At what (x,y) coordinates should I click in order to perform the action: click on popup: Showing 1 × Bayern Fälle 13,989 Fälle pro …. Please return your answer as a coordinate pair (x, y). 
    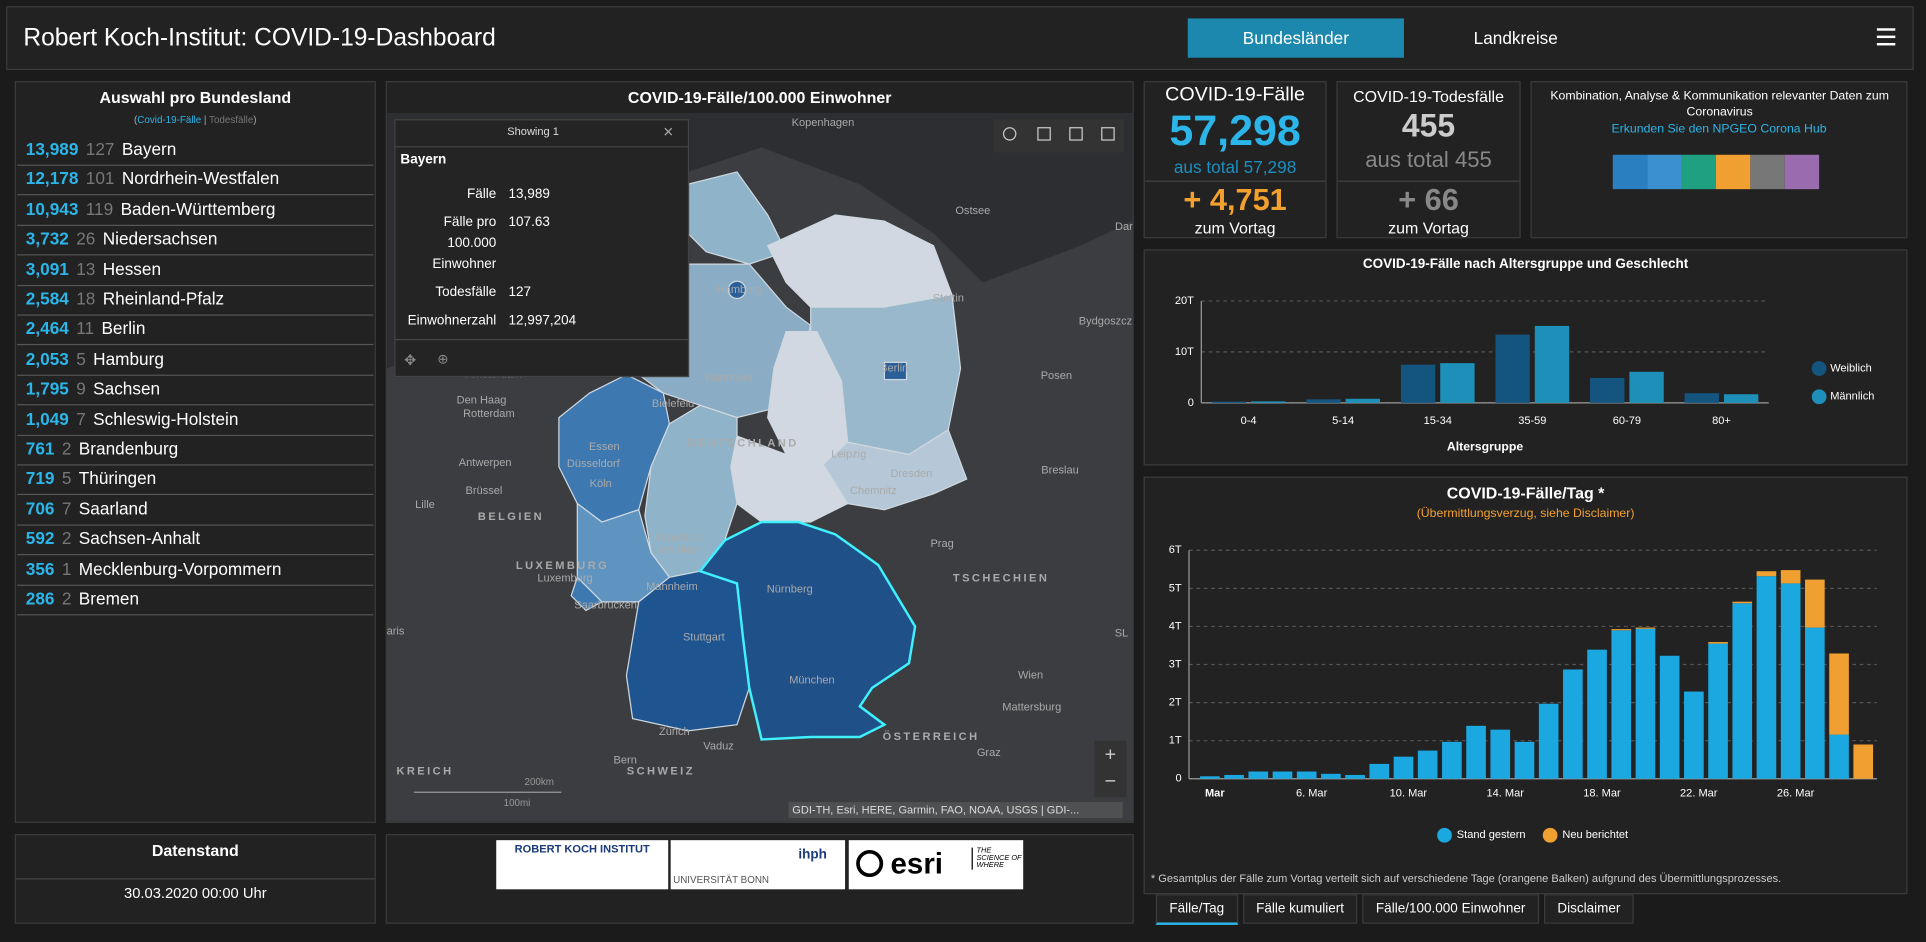
    Looking at the image, I should click on (542, 248).